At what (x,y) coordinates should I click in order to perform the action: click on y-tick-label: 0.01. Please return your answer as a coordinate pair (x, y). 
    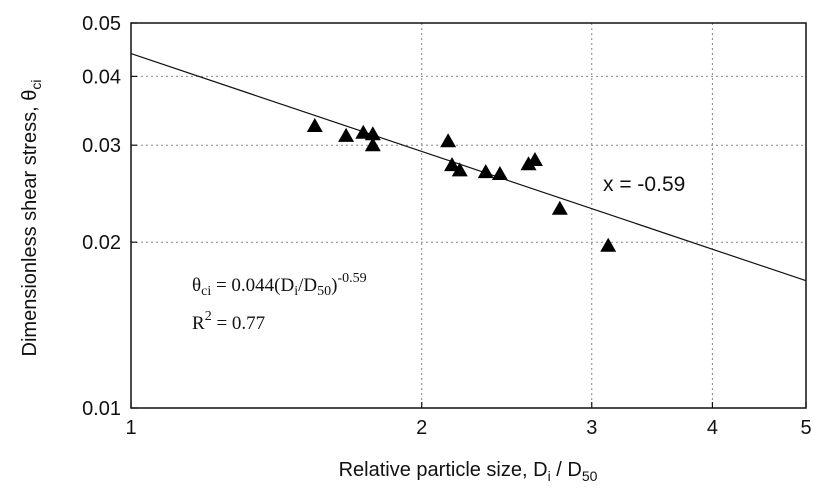
    Looking at the image, I should click on (101, 409).